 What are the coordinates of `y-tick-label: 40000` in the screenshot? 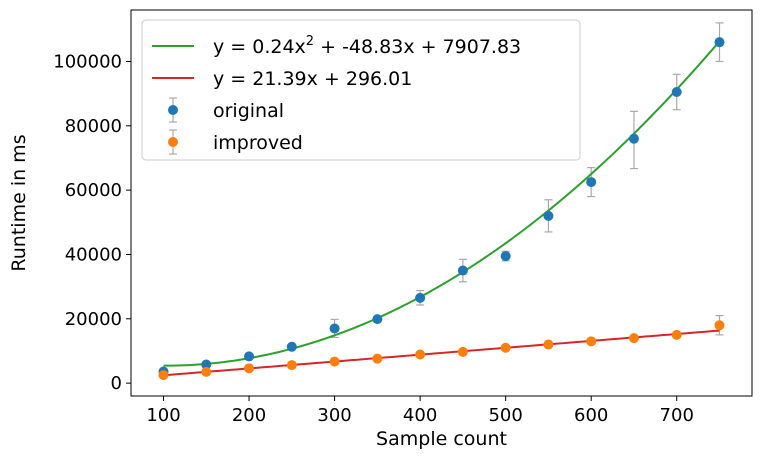 It's located at (93, 254).